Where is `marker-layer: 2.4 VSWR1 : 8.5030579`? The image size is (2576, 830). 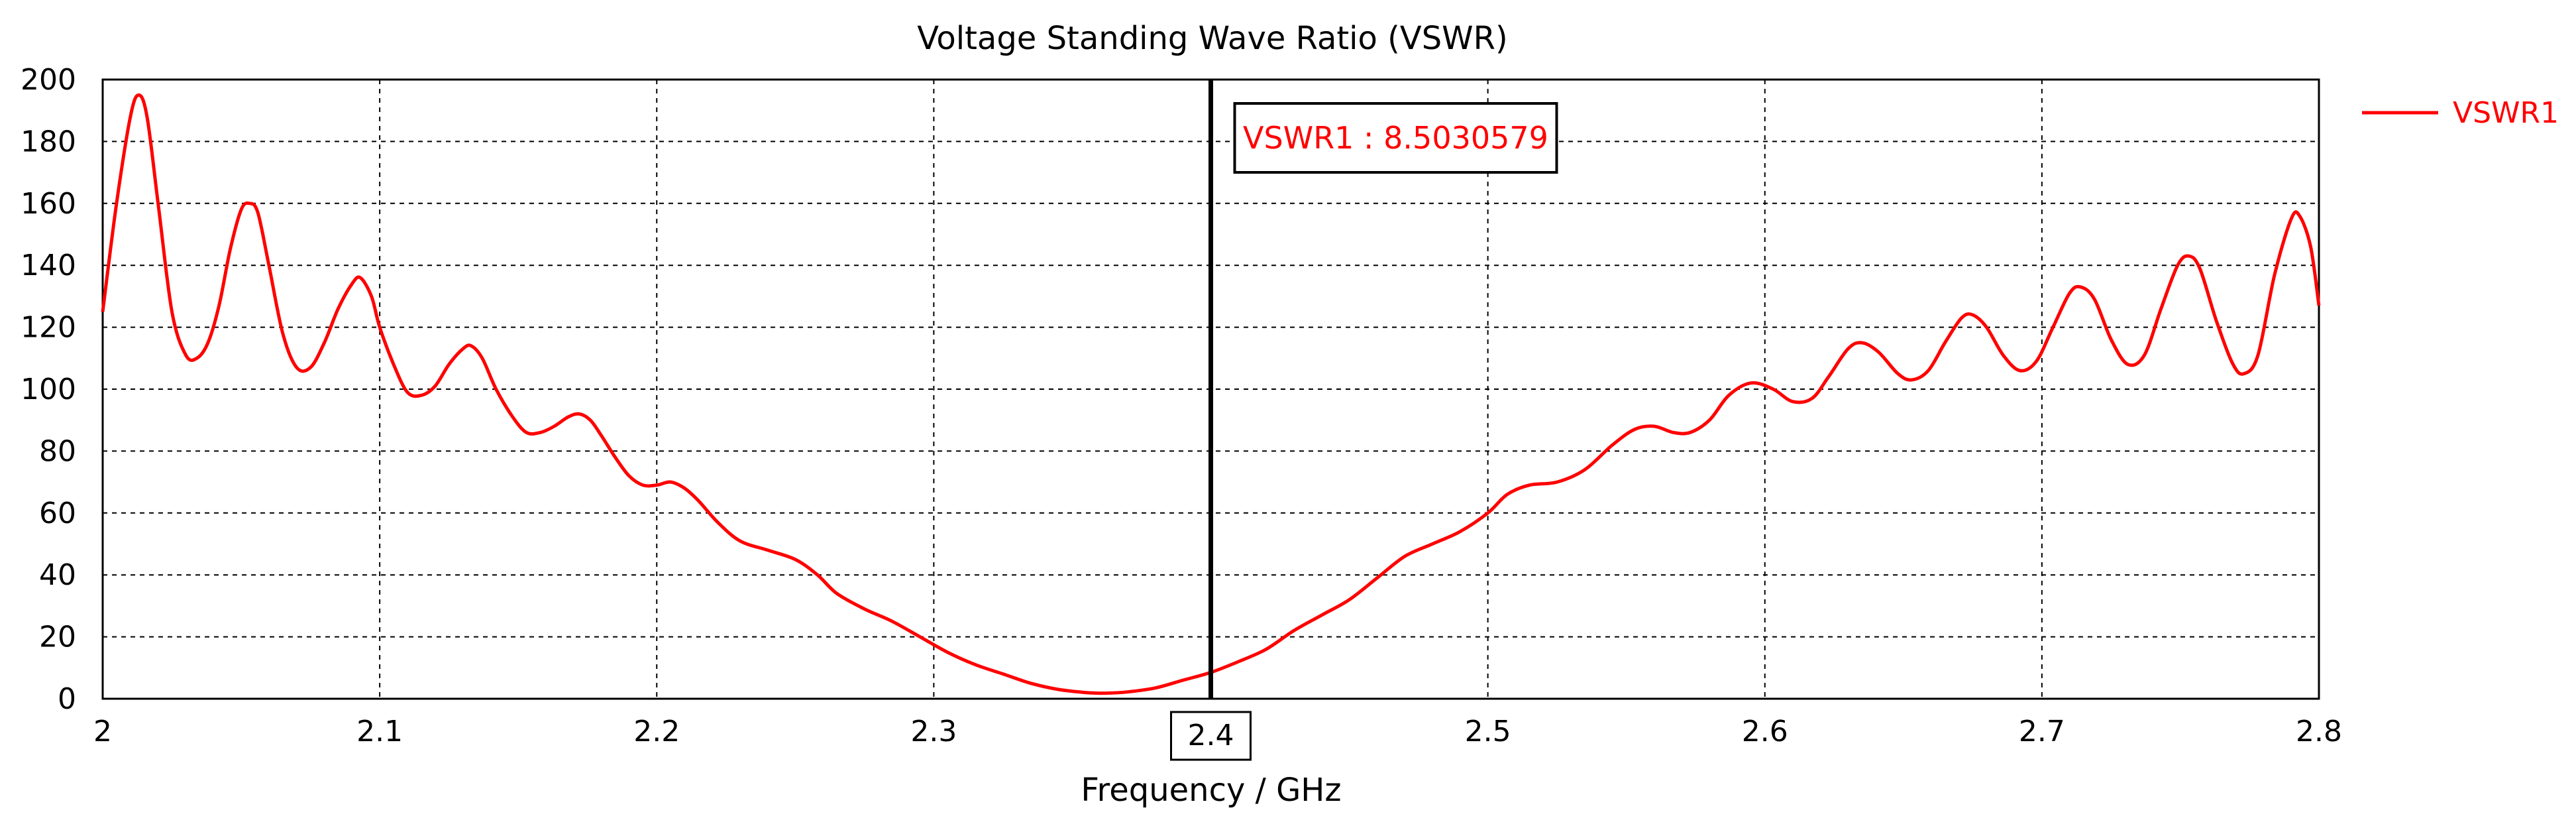
marker-layer: 2.4 VSWR1 : 8.5030579 is located at coordinates (1364, 420).